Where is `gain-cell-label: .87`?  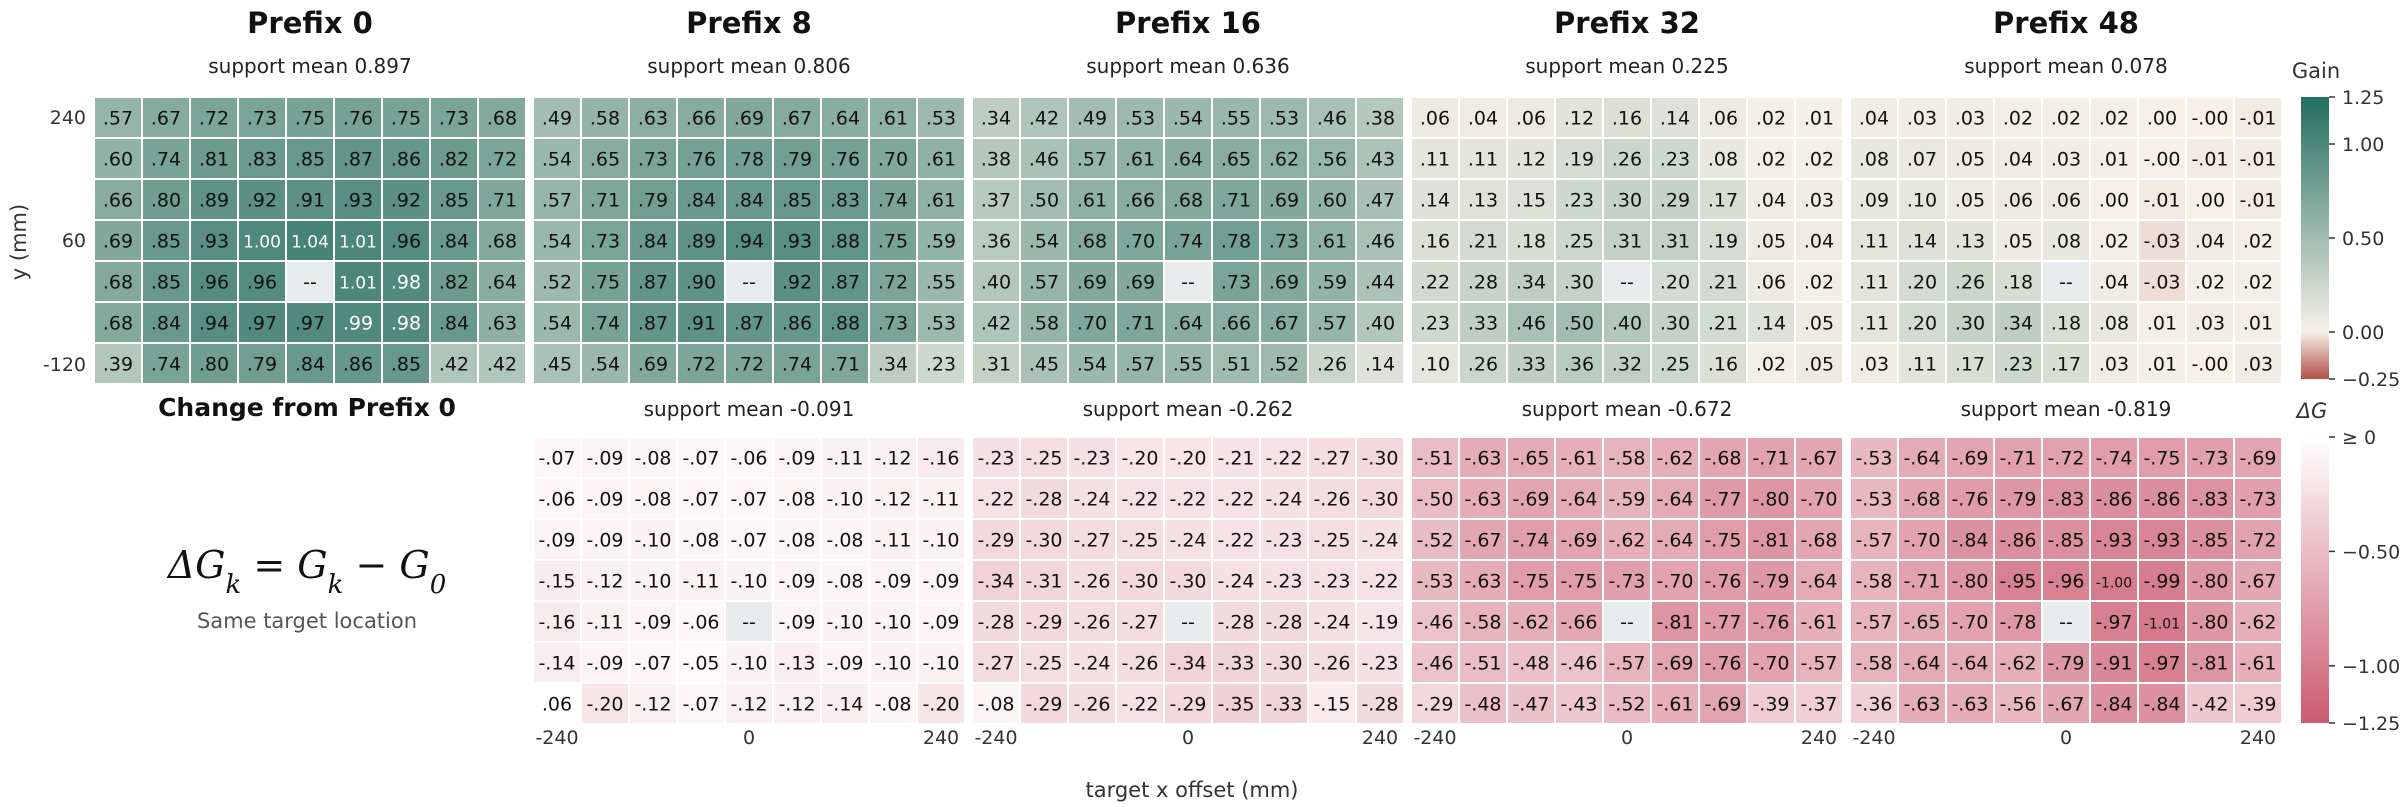
gain-cell-label: .87 is located at coordinates (749, 324).